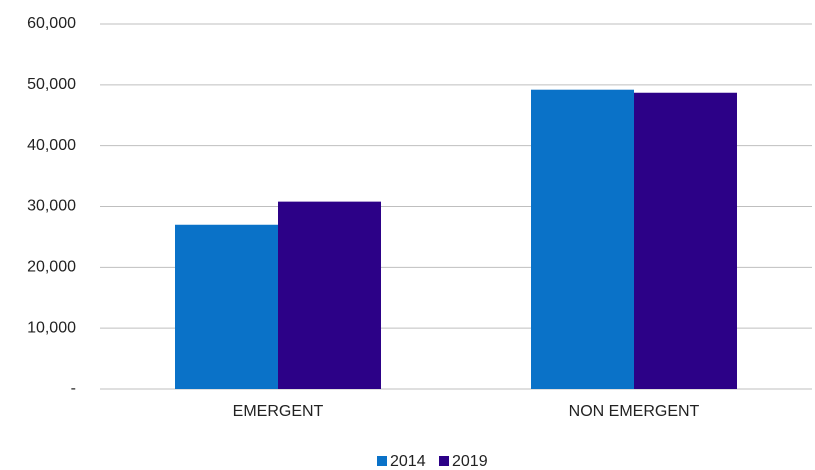 The width and height of the screenshot is (815, 470). Describe the element at coordinates (51, 145) in the screenshot. I see `y-tick-label: 40,000` at that location.